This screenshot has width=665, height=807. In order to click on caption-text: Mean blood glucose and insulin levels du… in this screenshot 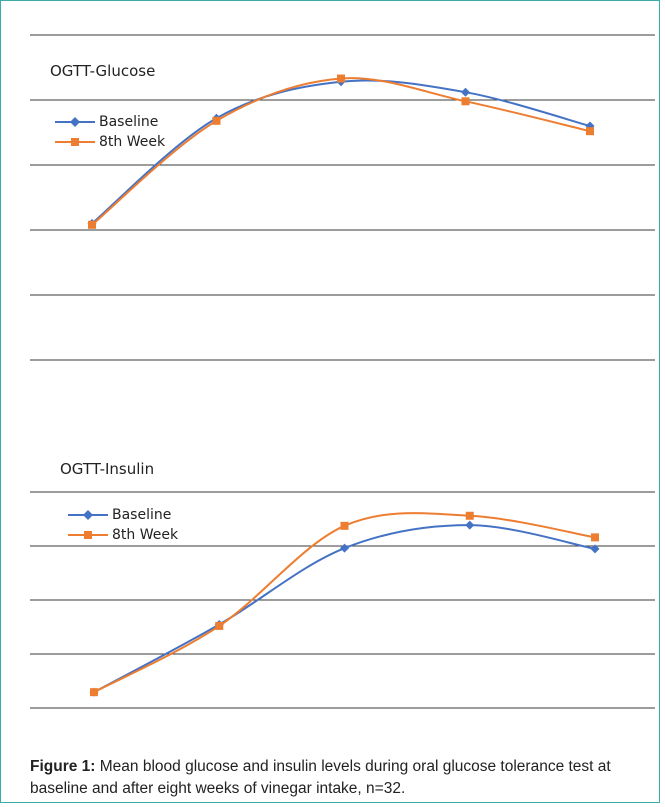, I will do `click(320, 777)`.